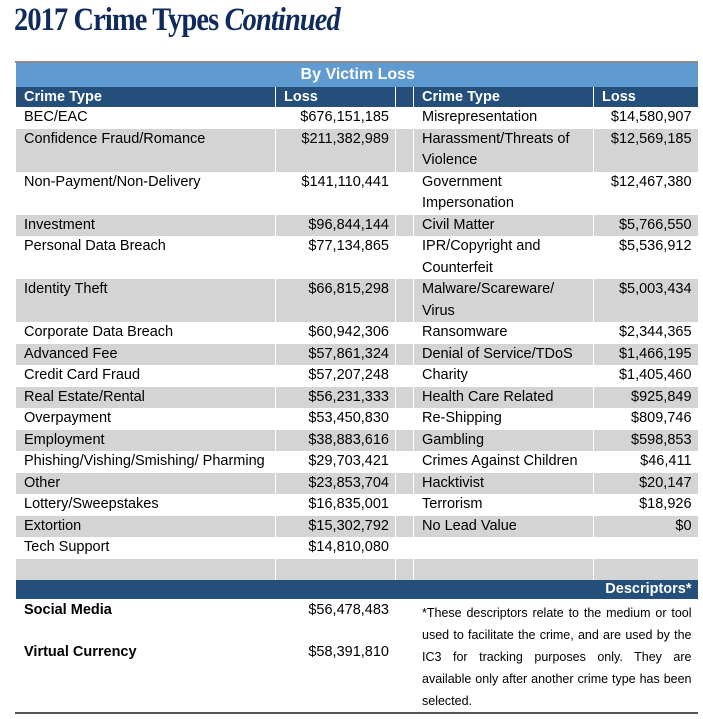  What do you see at coordinates (145, 677) in the screenshot?
I see `descriptor-name: Virtual Currency` at bounding box center [145, 677].